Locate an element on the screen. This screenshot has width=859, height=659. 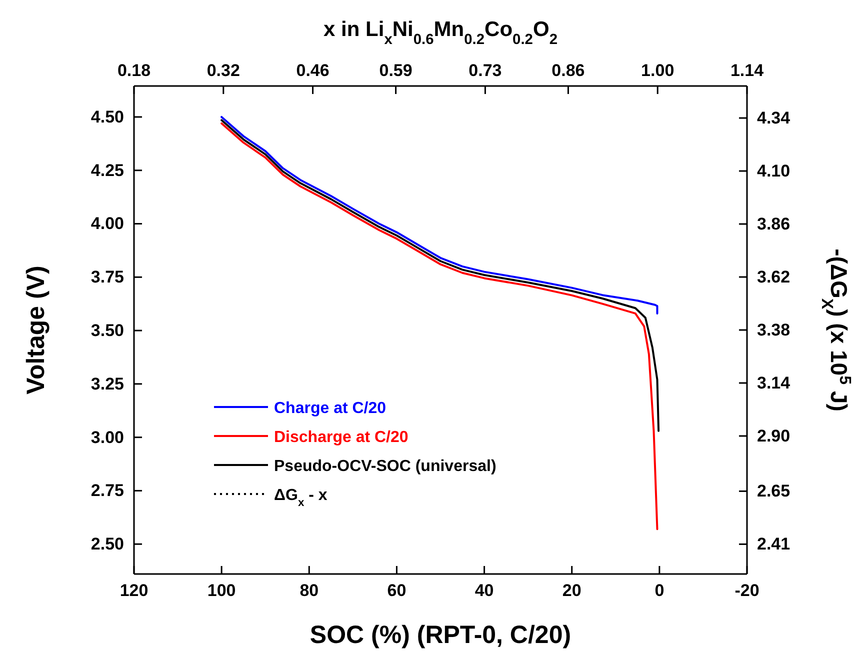
y-tick-label: 3.25 is located at coordinates (107, 384).